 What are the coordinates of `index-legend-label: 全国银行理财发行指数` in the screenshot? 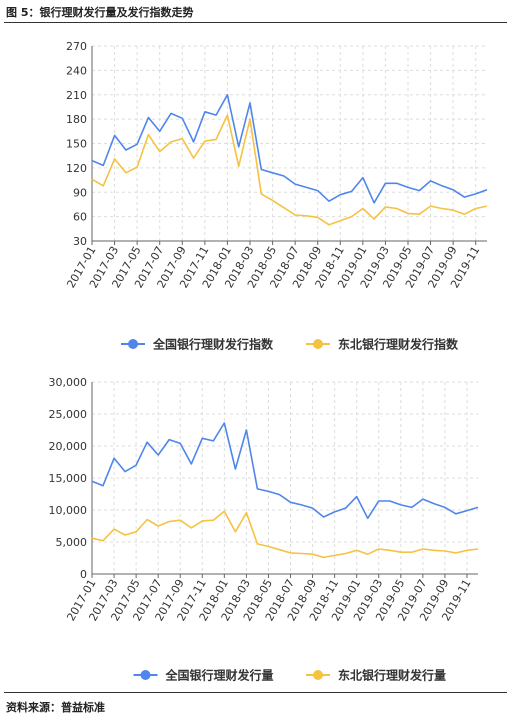 It's located at (213, 344).